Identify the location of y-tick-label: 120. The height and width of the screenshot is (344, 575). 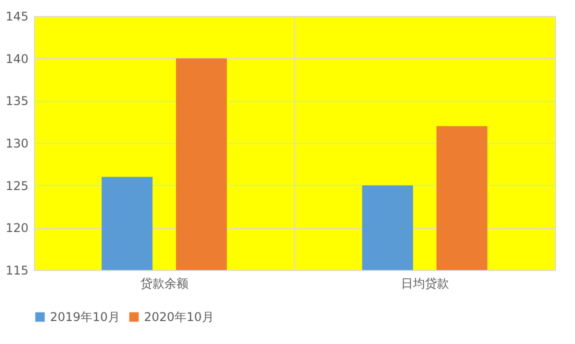
(17, 228).